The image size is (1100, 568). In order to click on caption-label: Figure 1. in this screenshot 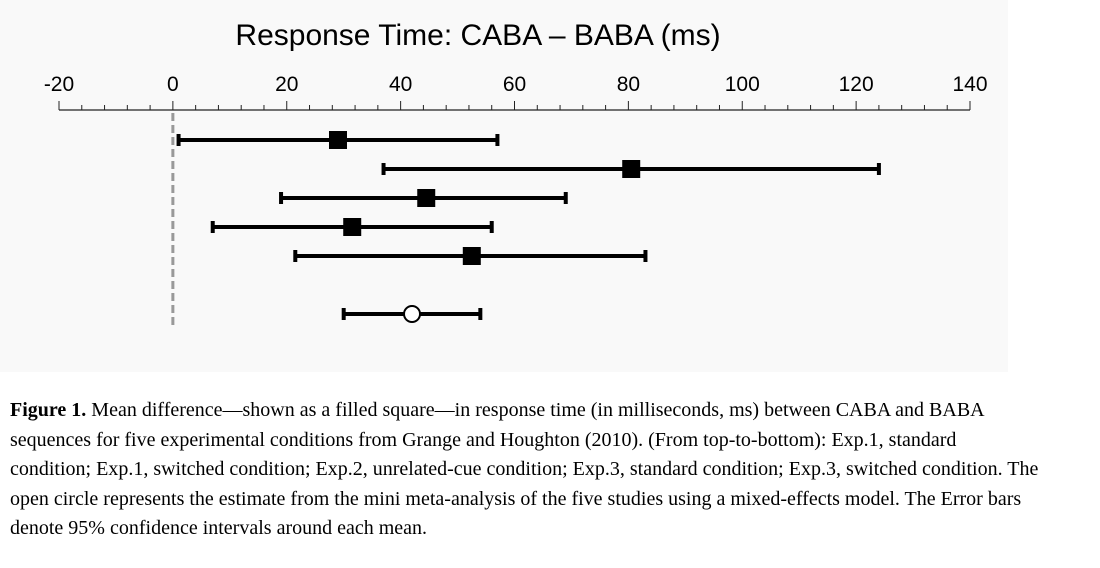, I will do `click(48, 410)`.